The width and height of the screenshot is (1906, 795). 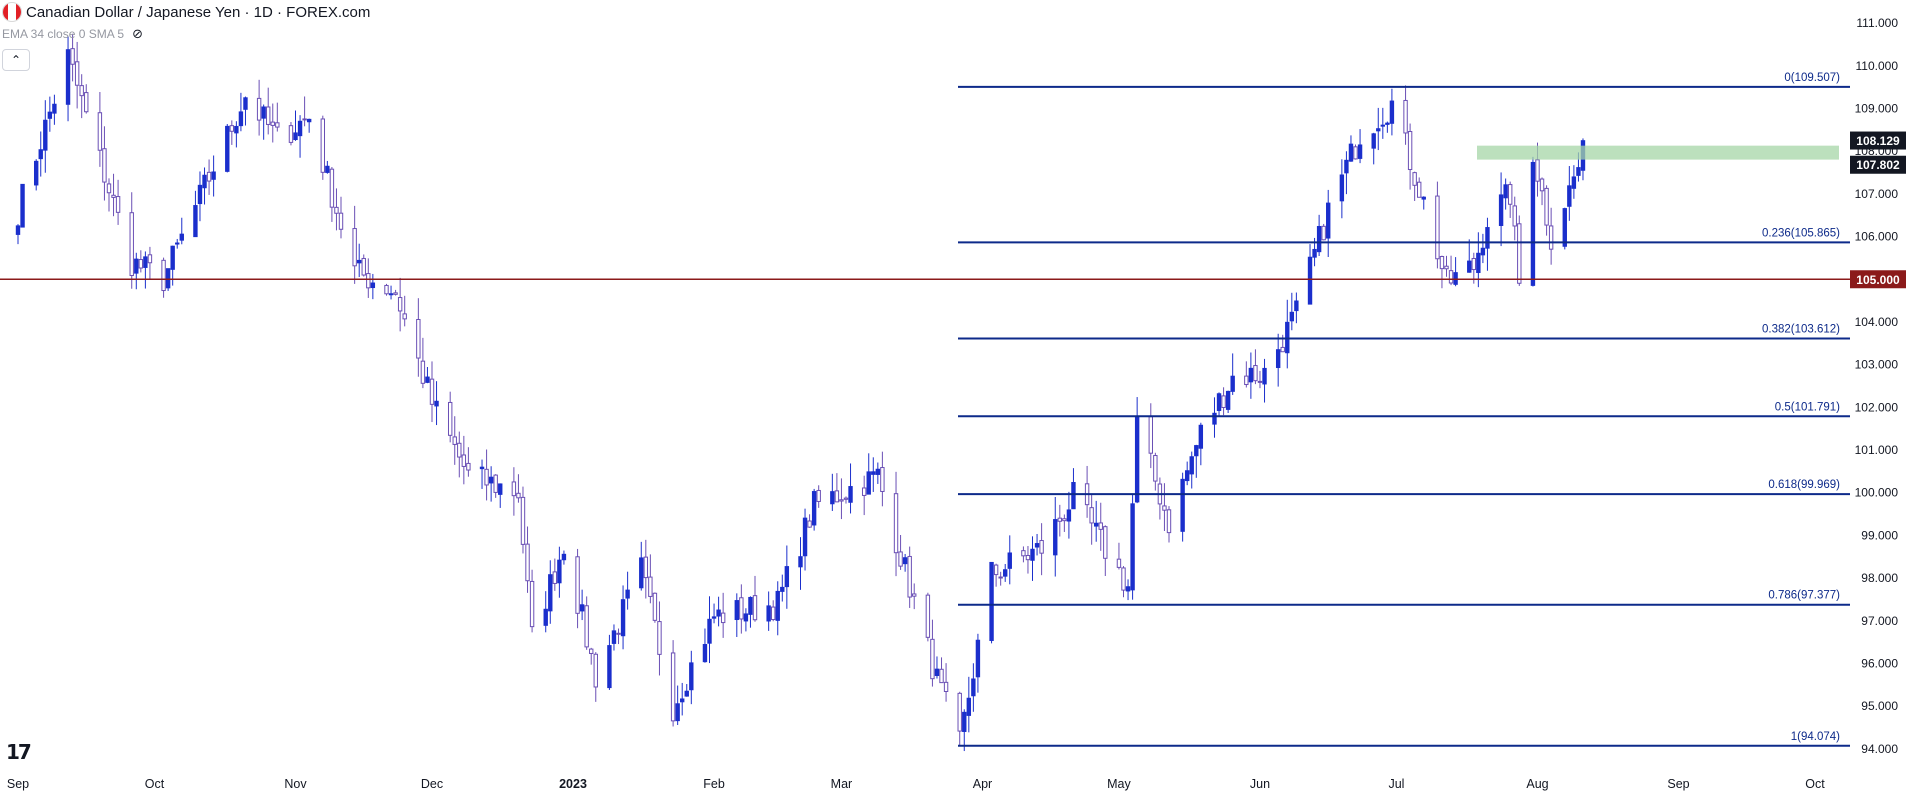 What do you see at coordinates (19, 752) in the screenshot?
I see `tradingview-logo: 17` at bounding box center [19, 752].